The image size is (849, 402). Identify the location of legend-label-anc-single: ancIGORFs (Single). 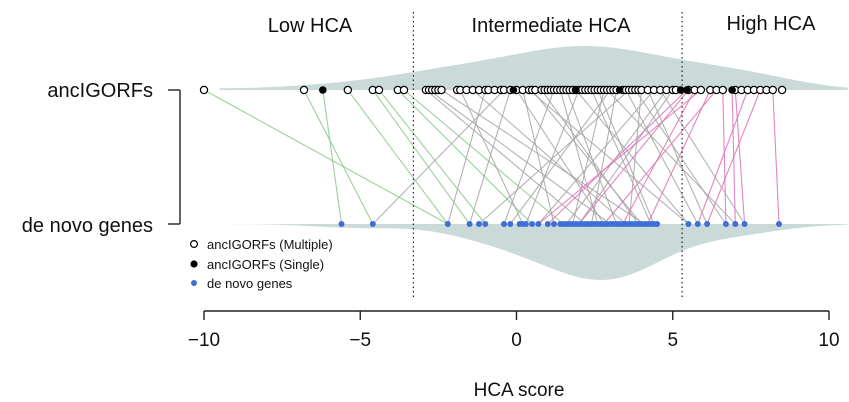
(265, 264).